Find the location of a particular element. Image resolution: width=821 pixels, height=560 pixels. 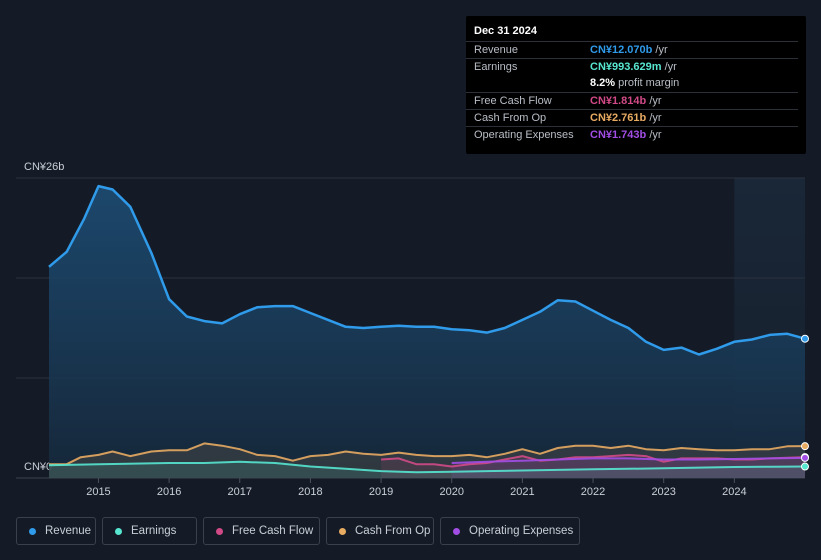

tooltip-value: CN¥2.761b /yr is located at coordinates (626, 118).